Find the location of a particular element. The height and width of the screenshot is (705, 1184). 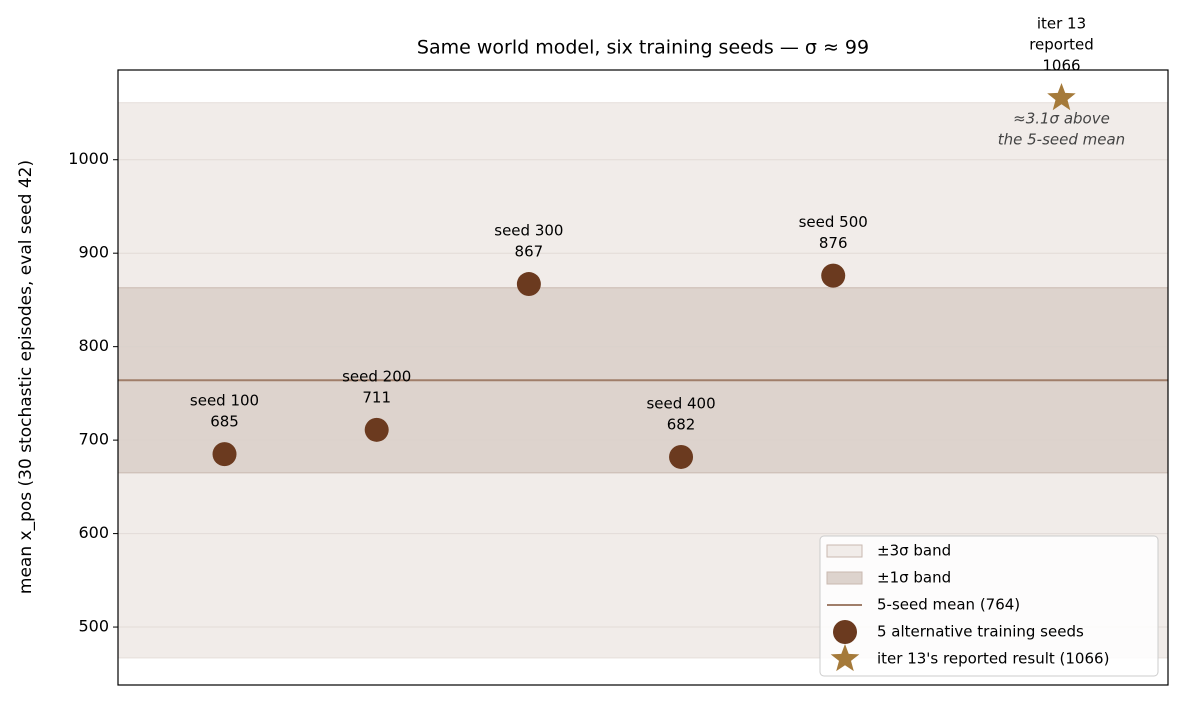

value-label: 1066 is located at coordinates (1061, 66).